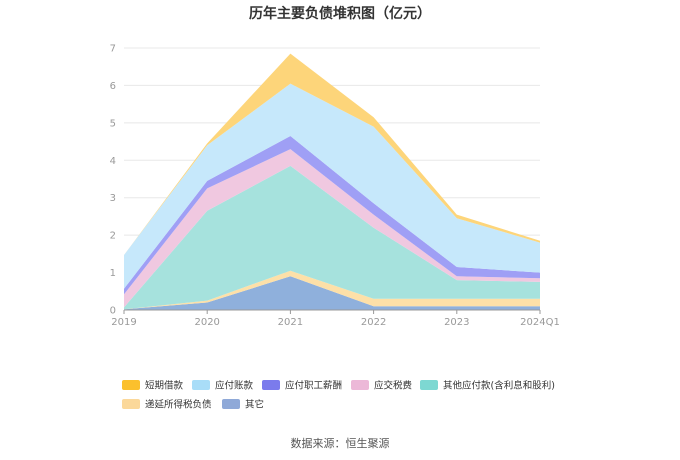 The width and height of the screenshot is (680, 460). I want to click on legend-label: 递延所得税负债, so click(178, 405).